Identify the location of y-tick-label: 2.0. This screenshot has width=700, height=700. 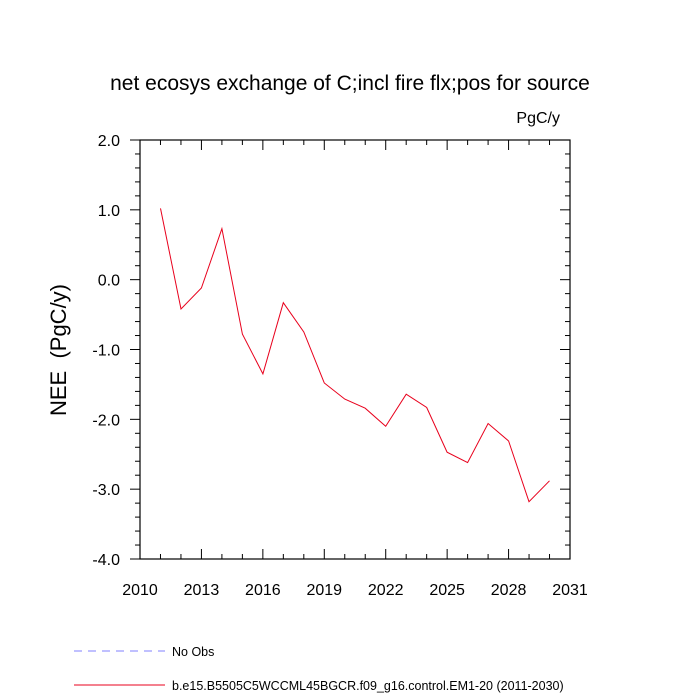
(109, 141).